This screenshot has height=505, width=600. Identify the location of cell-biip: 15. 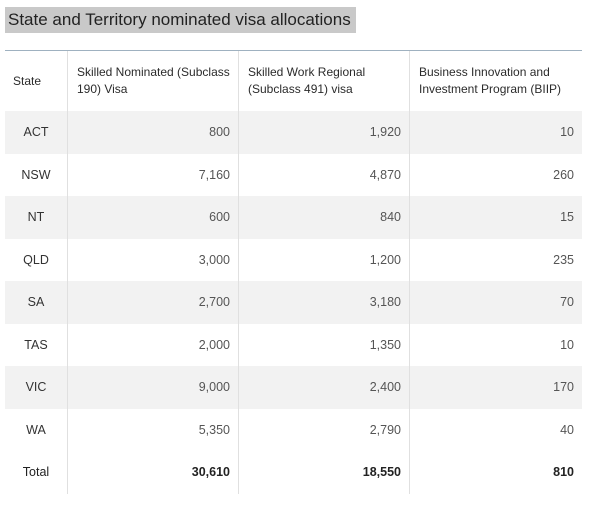
(495, 217).